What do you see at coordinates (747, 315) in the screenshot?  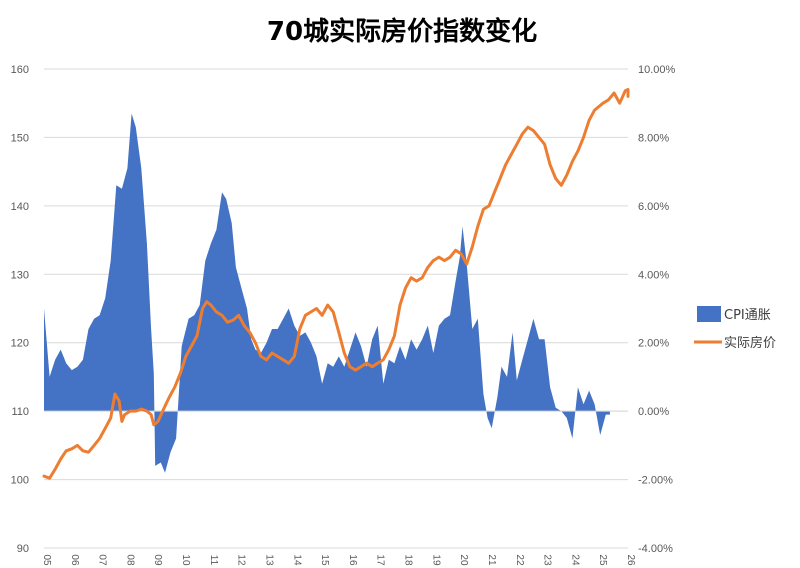 I see `legend-label-cpi: CPI通胀` at bounding box center [747, 315].